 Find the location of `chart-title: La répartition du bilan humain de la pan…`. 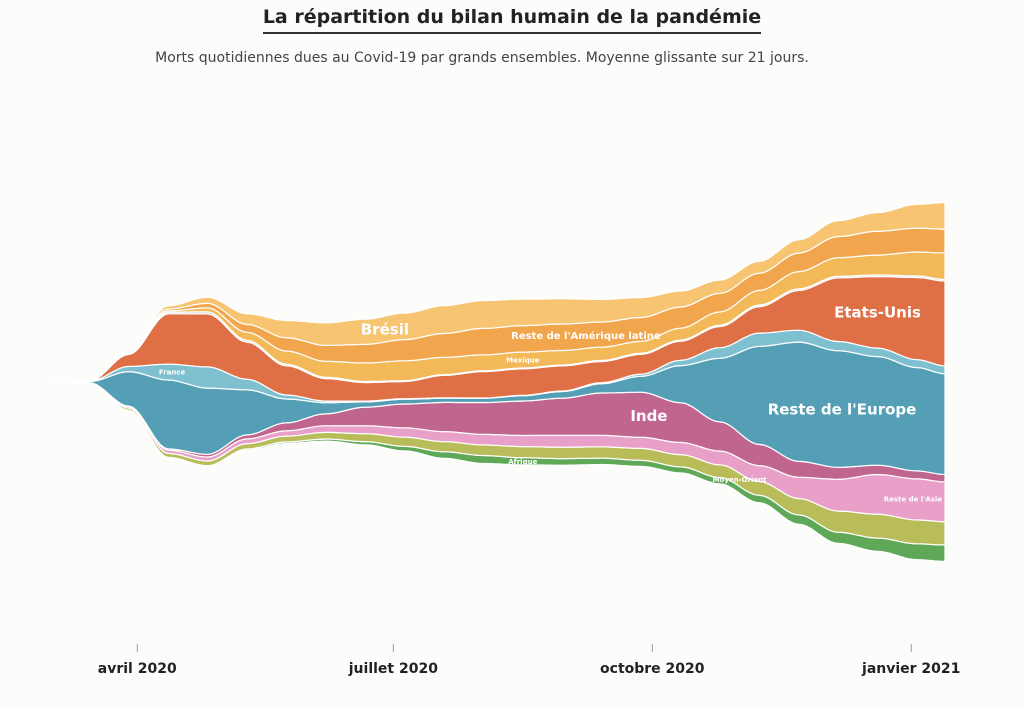

chart-title: La répartition du bilan humain de la pan… is located at coordinates (512, 20).